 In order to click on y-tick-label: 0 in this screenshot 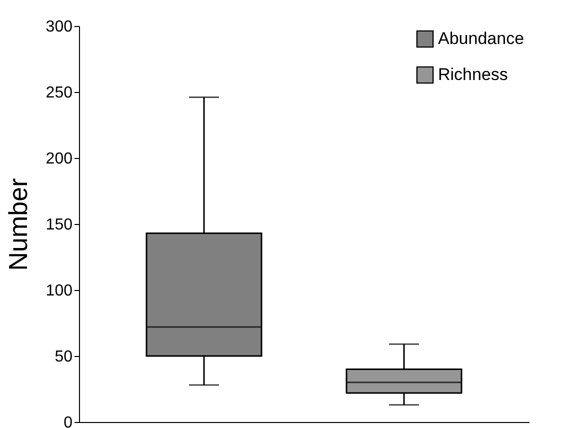, I will do `click(68, 421)`.